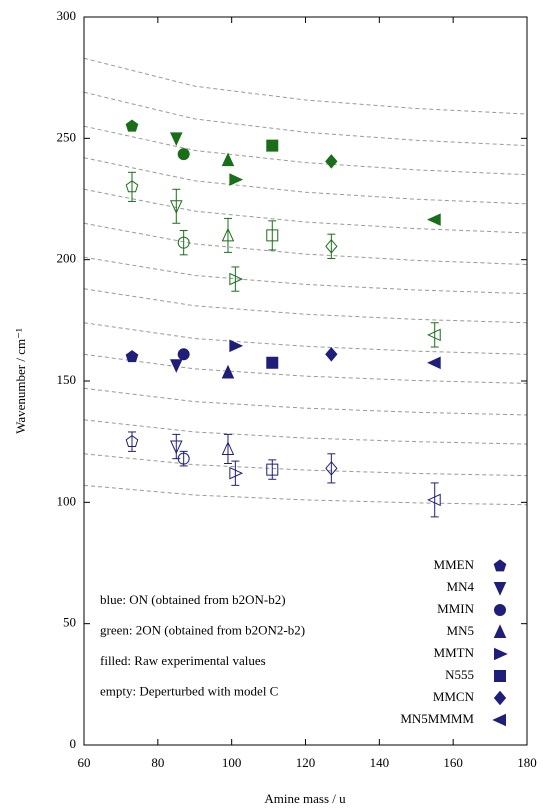 The image size is (543, 811). Describe the element at coordinates (202, 629) in the screenshot. I see `annotation: green: 2ON (obtained from b2ON2-b2)` at that location.